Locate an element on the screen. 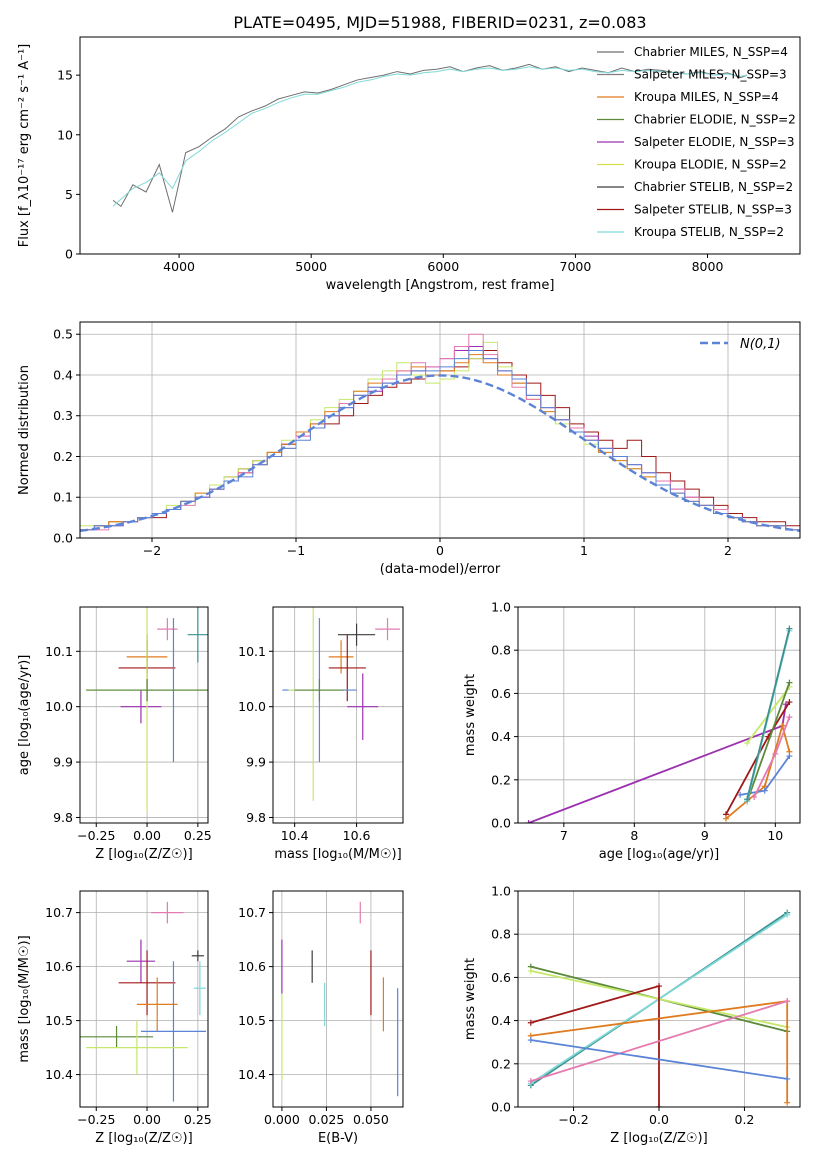 The width and height of the screenshot is (819, 1170). y-tick-label: 10.7 is located at coordinates (59, 912).